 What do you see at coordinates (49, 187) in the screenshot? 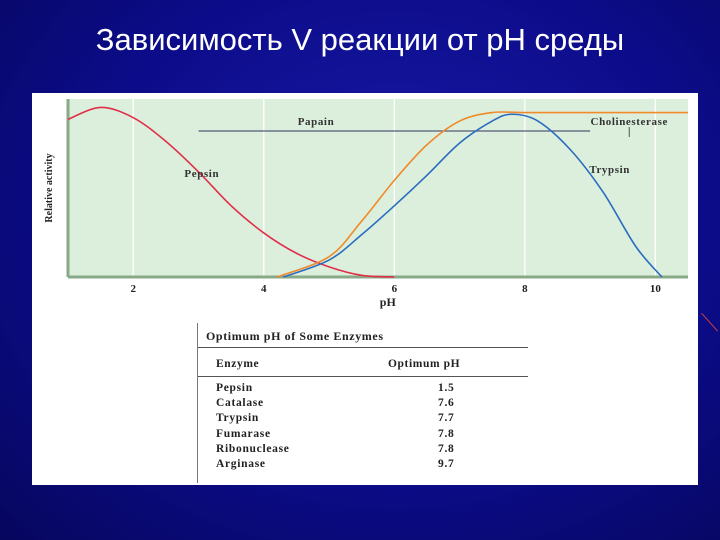
I see `y-axis-label: Relative activity` at bounding box center [49, 187].